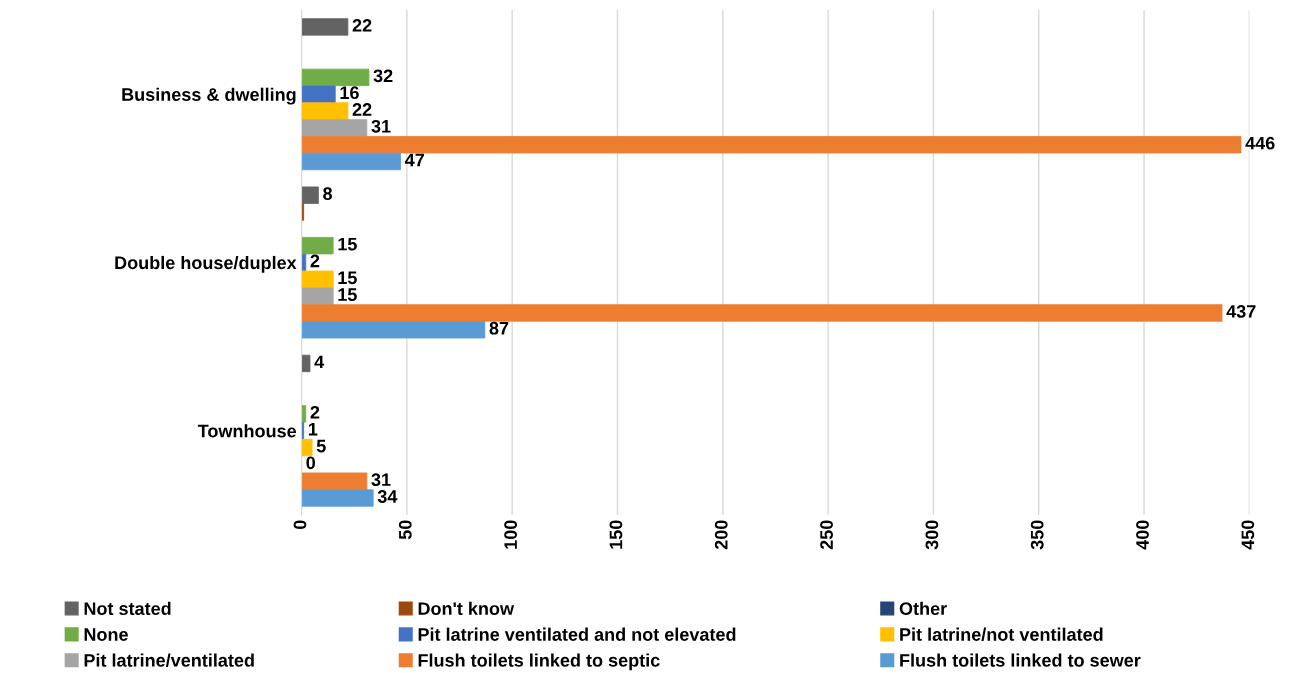 This screenshot has width=1311, height=673. What do you see at coordinates (247, 431) in the screenshot?
I see `y-tick-label: Townhouse` at bounding box center [247, 431].